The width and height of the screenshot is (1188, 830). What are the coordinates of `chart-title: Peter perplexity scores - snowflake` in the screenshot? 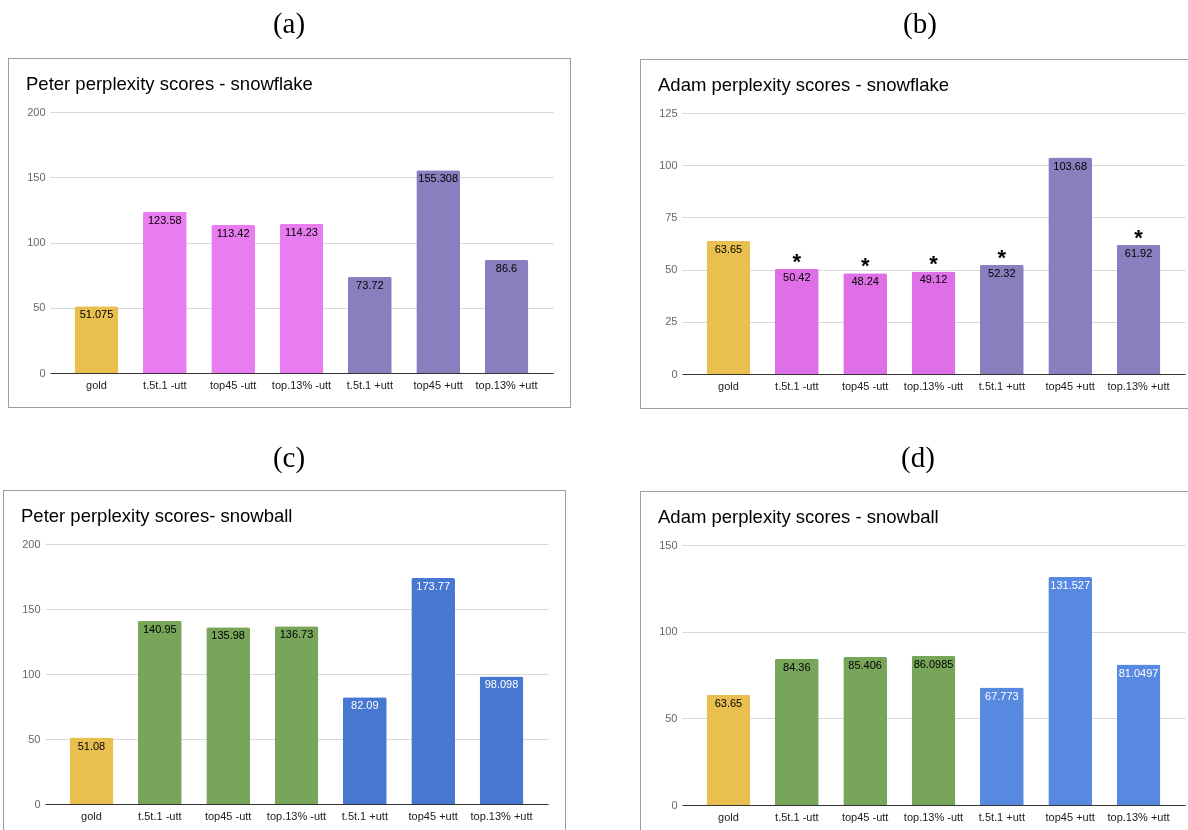 It's located at (169, 83).